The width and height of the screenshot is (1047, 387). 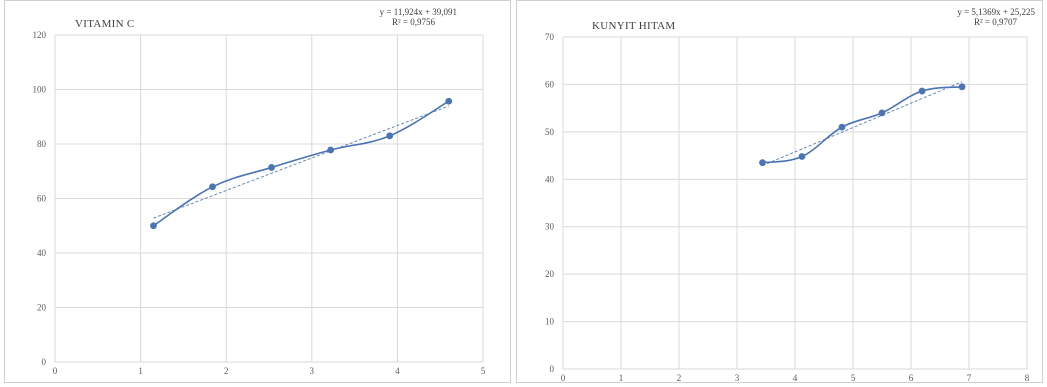 I want to click on y-tick-label: 100, so click(x=40, y=90).